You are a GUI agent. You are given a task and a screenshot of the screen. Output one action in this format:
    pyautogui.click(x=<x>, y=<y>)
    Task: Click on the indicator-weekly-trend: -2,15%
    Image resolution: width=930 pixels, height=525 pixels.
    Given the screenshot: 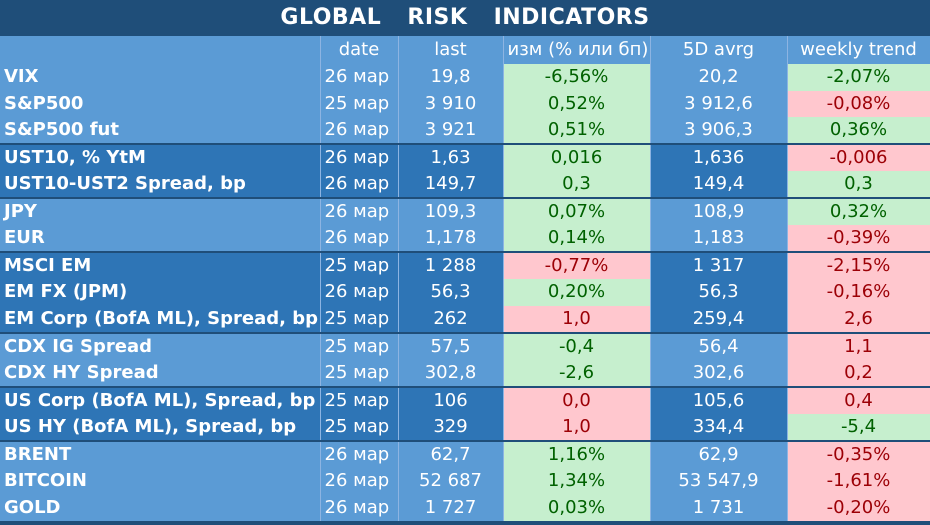 What is the action you would take?
    pyautogui.click(x=858, y=265)
    